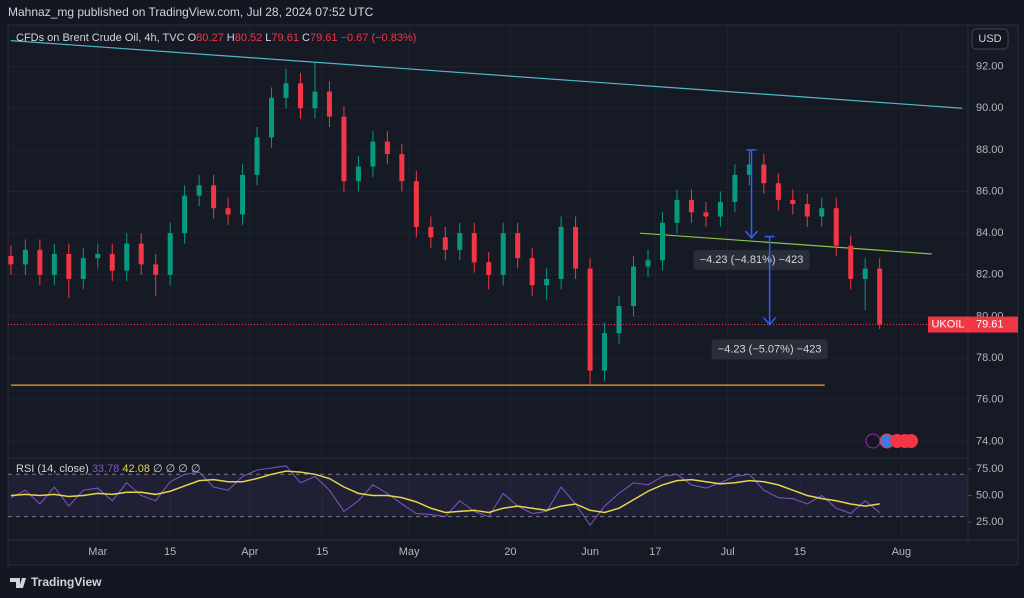  Describe the element at coordinates (249, 552) in the screenshot. I see `x-tick-label: Apr` at that location.